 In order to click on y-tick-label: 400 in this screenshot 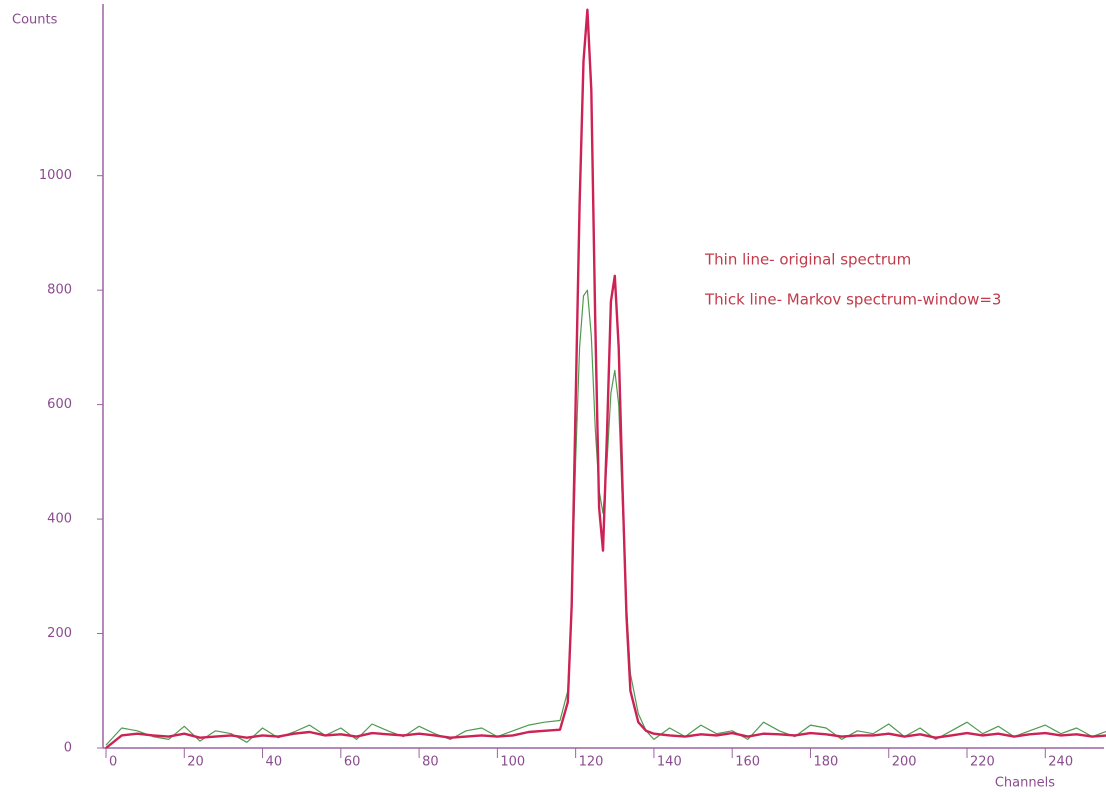, I will do `click(59, 519)`.